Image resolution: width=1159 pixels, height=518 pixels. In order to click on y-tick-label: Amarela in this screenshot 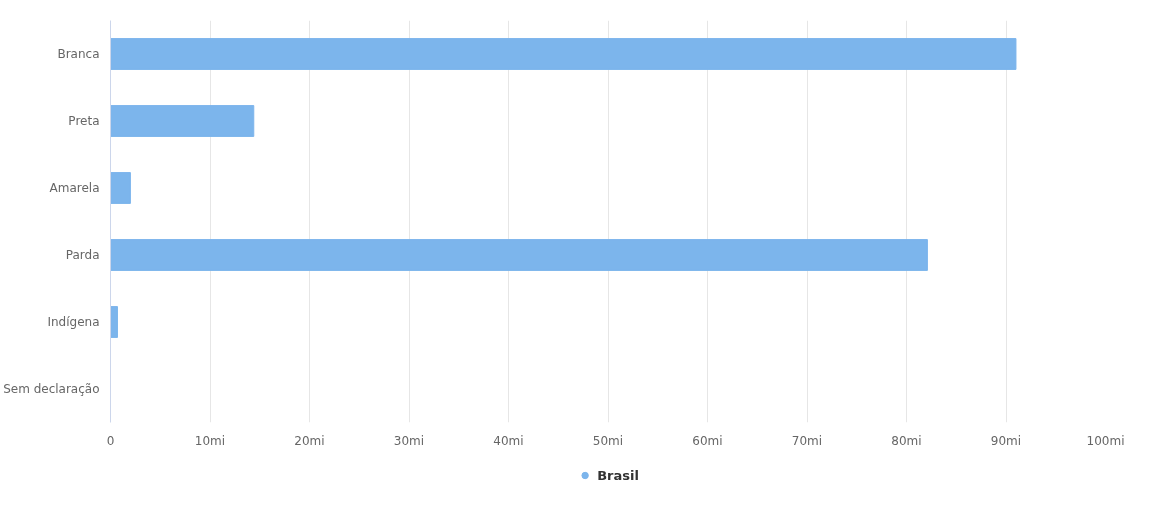, I will do `click(74, 188)`.